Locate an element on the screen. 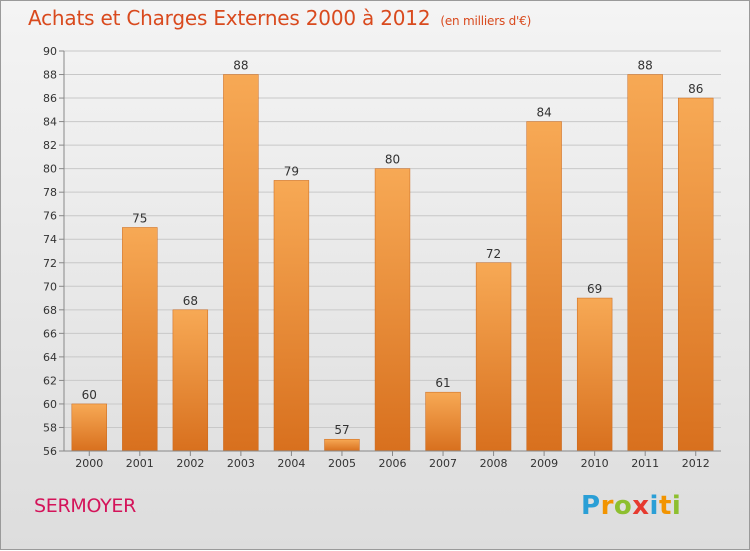 The height and width of the screenshot is (551, 750). bar-value-label: 61 is located at coordinates (442, 383).